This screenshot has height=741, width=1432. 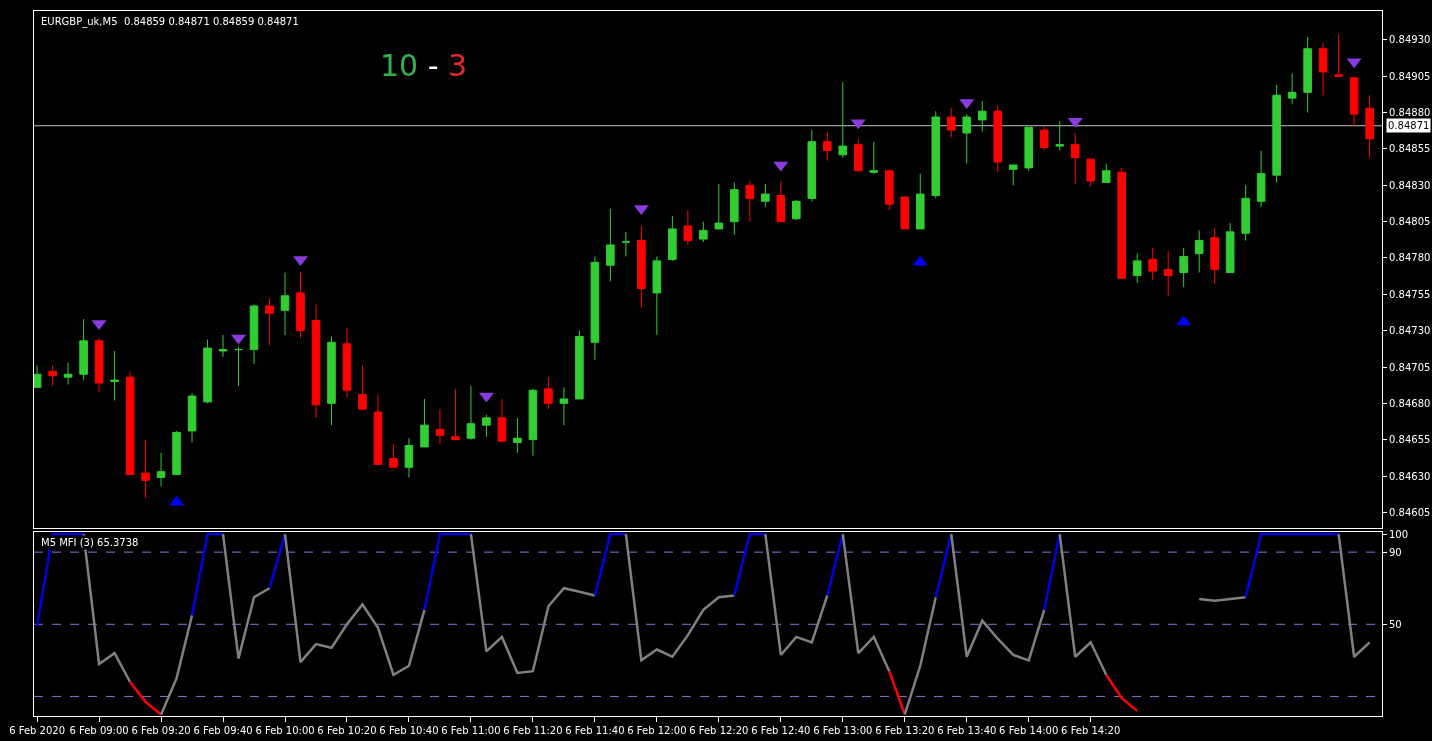 What do you see at coordinates (1399, 534) in the screenshot?
I see `y-tick-label: 100` at bounding box center [1399, 534].